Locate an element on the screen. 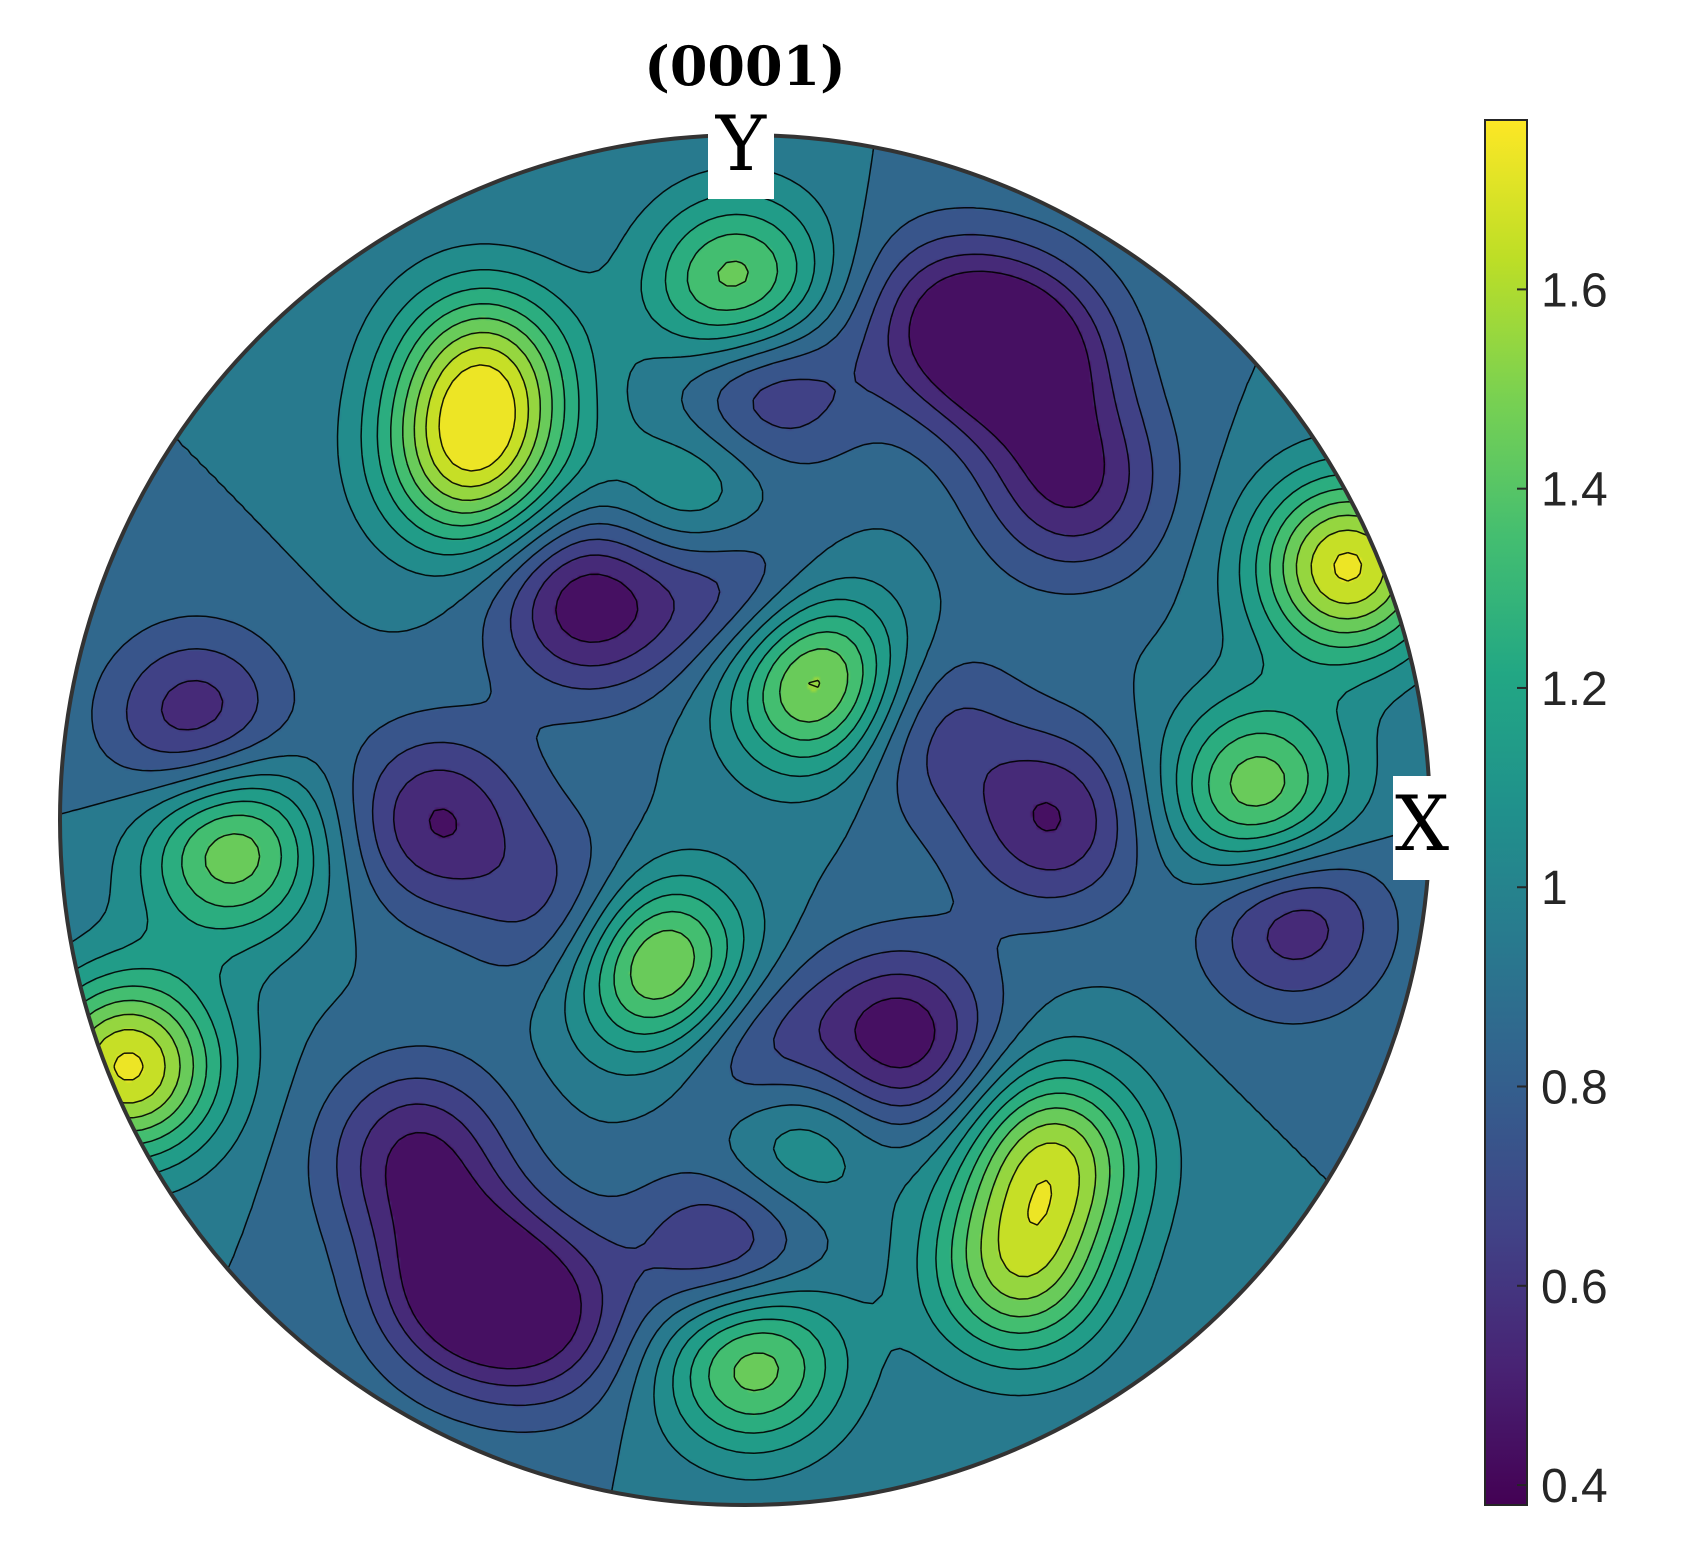  colorbar-tick-label: 1 is located at coordinates (1554, 888).